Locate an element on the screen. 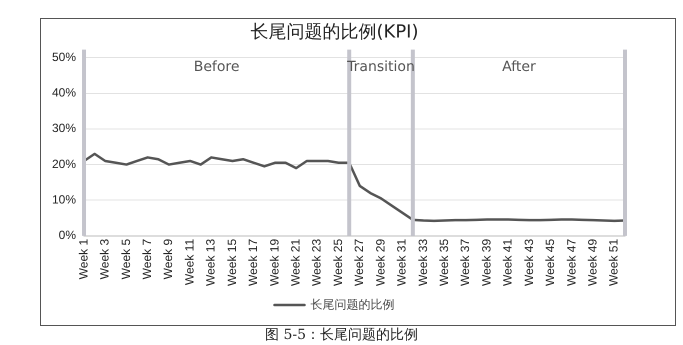 Image resolution: width=683 pixels, height=345 pixels. annotation: Transition is located at coordinates (381, 66).